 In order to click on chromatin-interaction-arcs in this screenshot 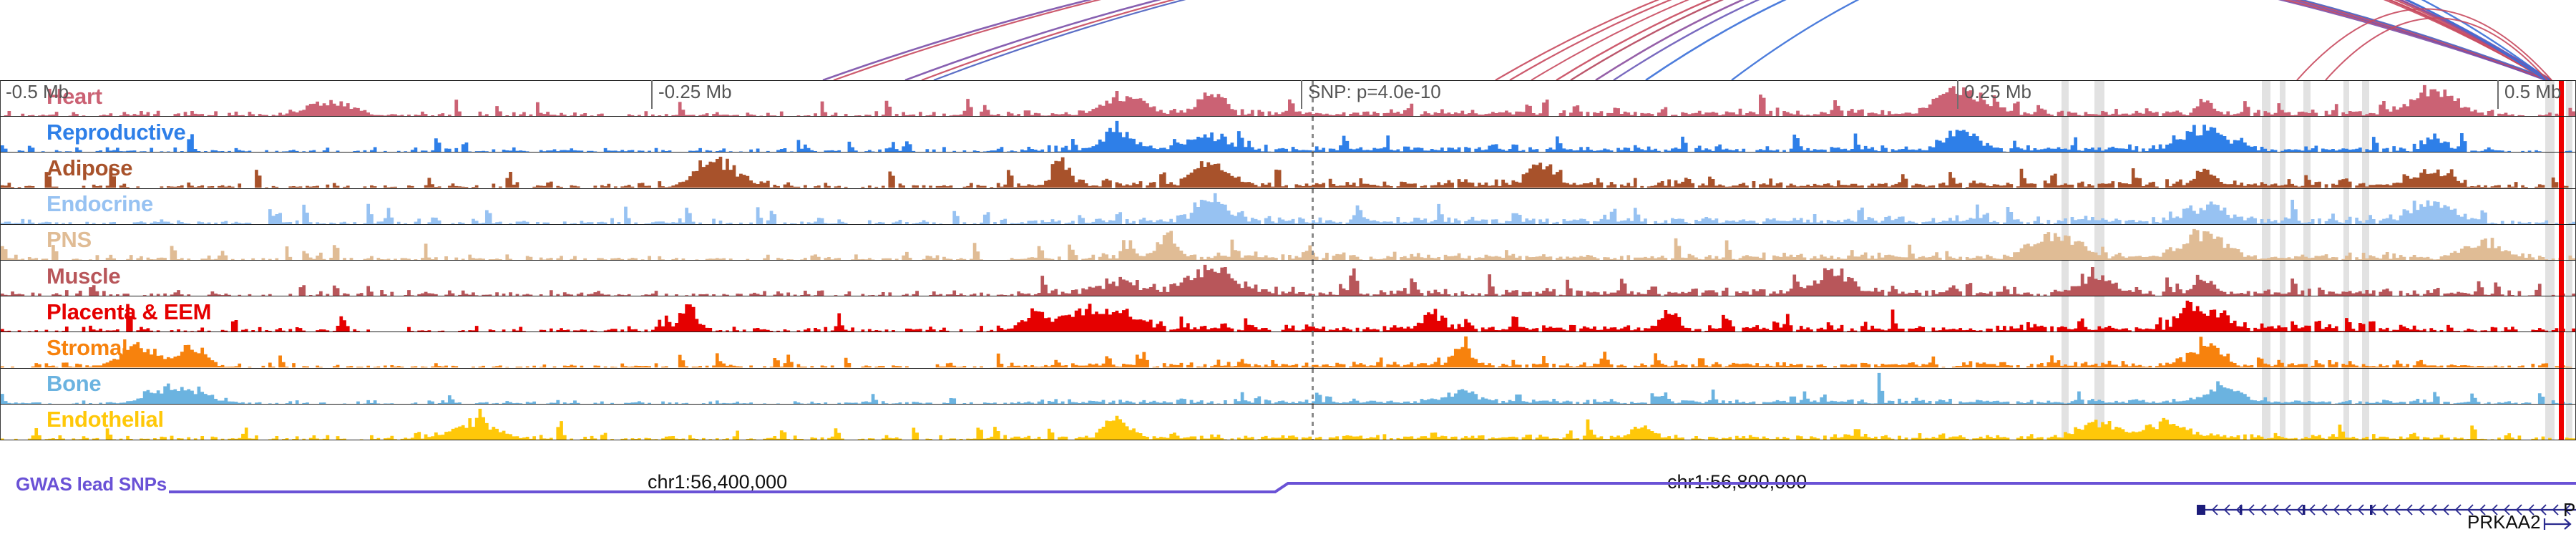, I will do `click(1288, 40)`.